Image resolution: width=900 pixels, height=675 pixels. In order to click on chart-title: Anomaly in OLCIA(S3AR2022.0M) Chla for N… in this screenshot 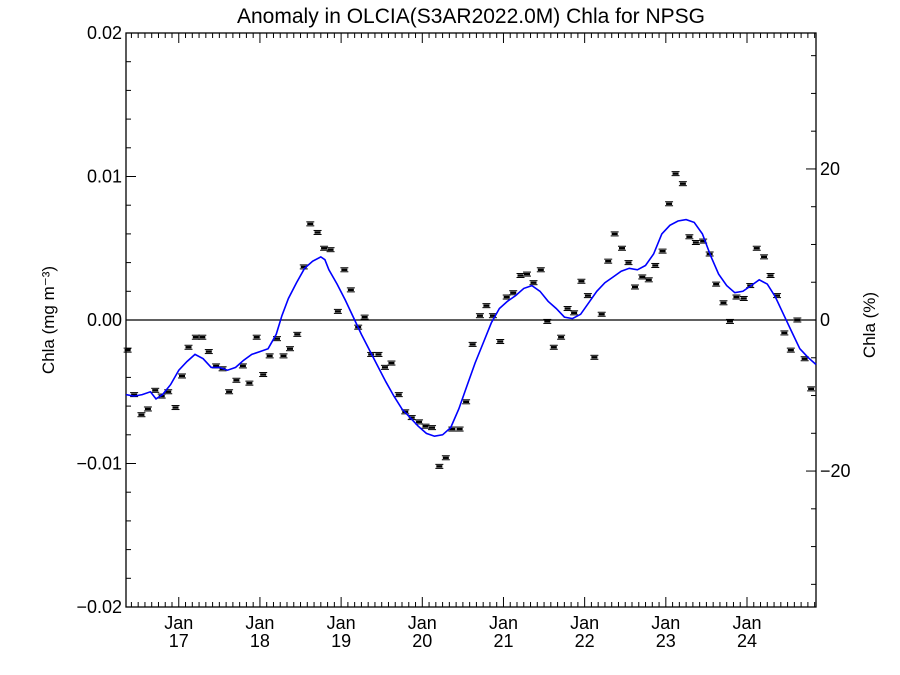, I will do `click(471, 16)`.